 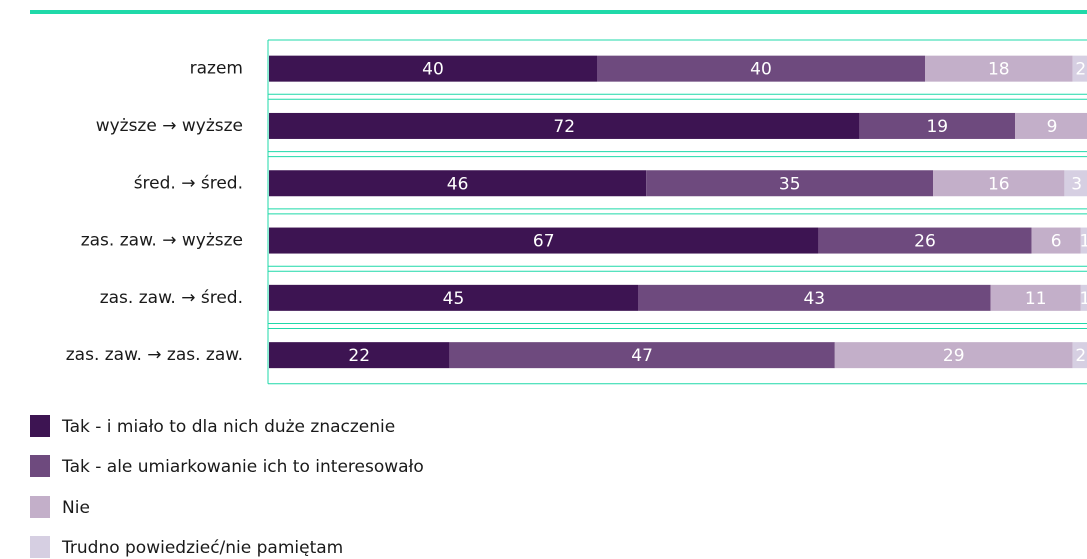 I want to click on category-label: zas. zaw. → zas. zaw., so click(x=154, y=355).